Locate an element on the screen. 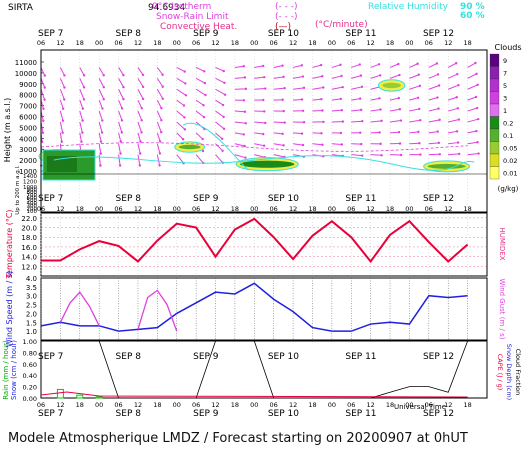 The width and height of the screenshot is (528, 450). hour-label: 06 is located at coordinates (429, 209).